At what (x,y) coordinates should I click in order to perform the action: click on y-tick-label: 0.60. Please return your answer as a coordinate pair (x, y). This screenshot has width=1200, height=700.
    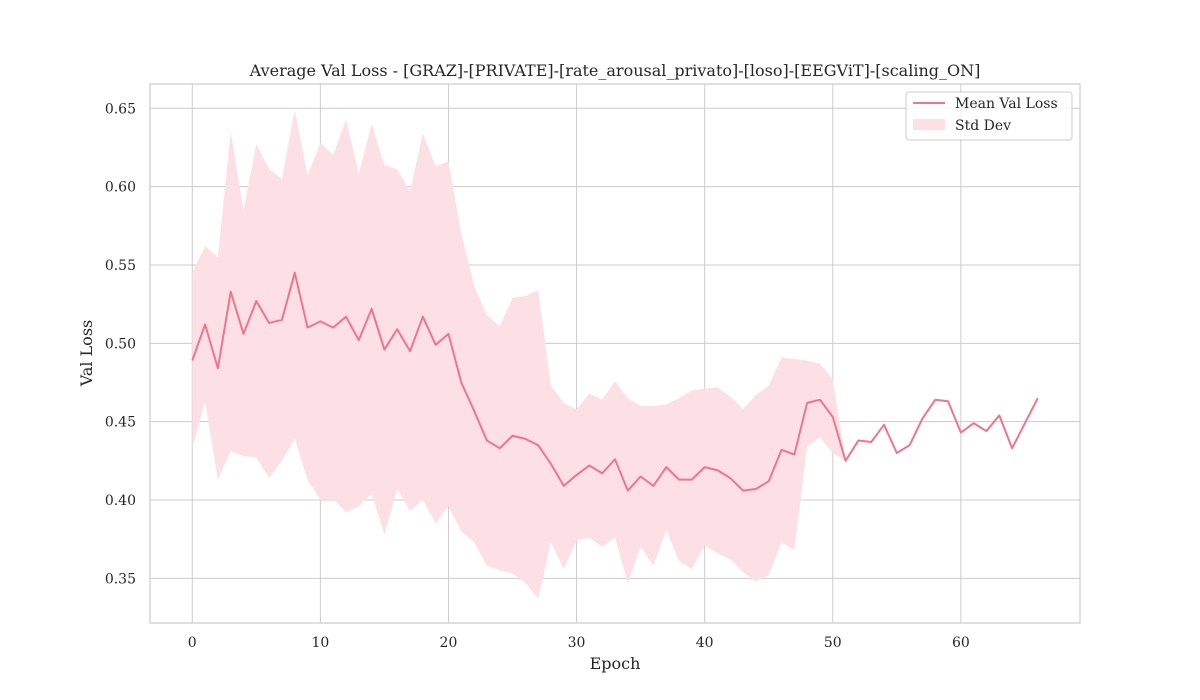
    Looking at the image, I should click on (120, 188).